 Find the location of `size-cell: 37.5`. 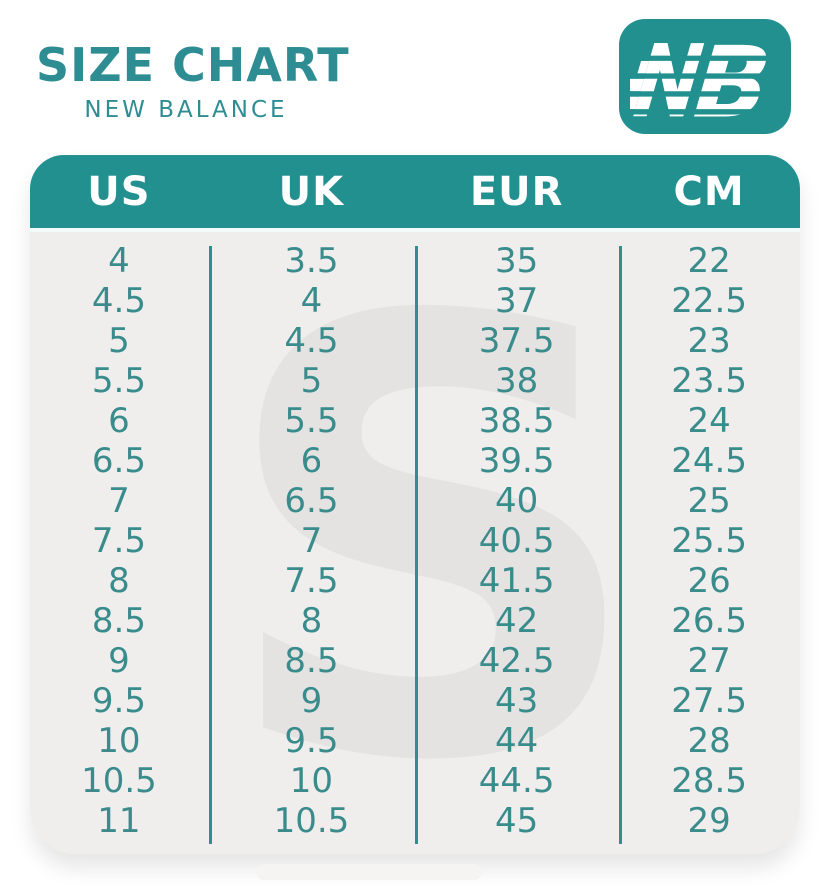

size-cell: 37.5 is located at coordinates (516, 341).